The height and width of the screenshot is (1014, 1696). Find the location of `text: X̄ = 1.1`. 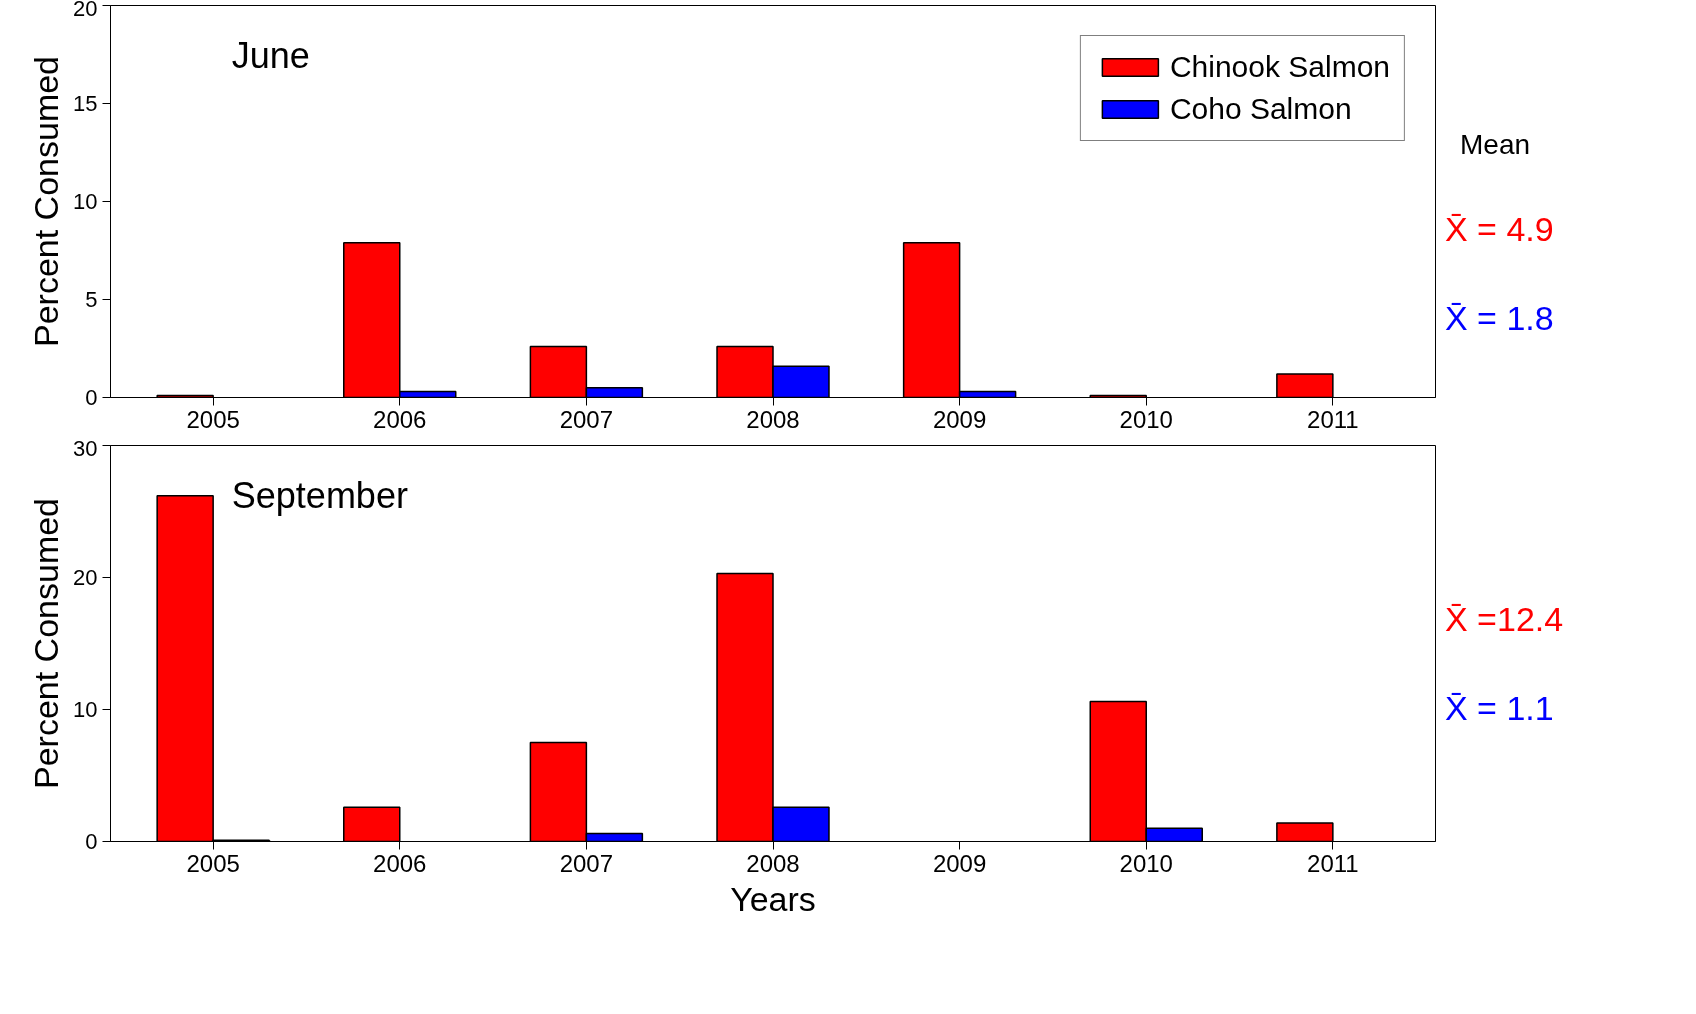

text: X̄ = 1.1 is located at coordinates (1500, 708).